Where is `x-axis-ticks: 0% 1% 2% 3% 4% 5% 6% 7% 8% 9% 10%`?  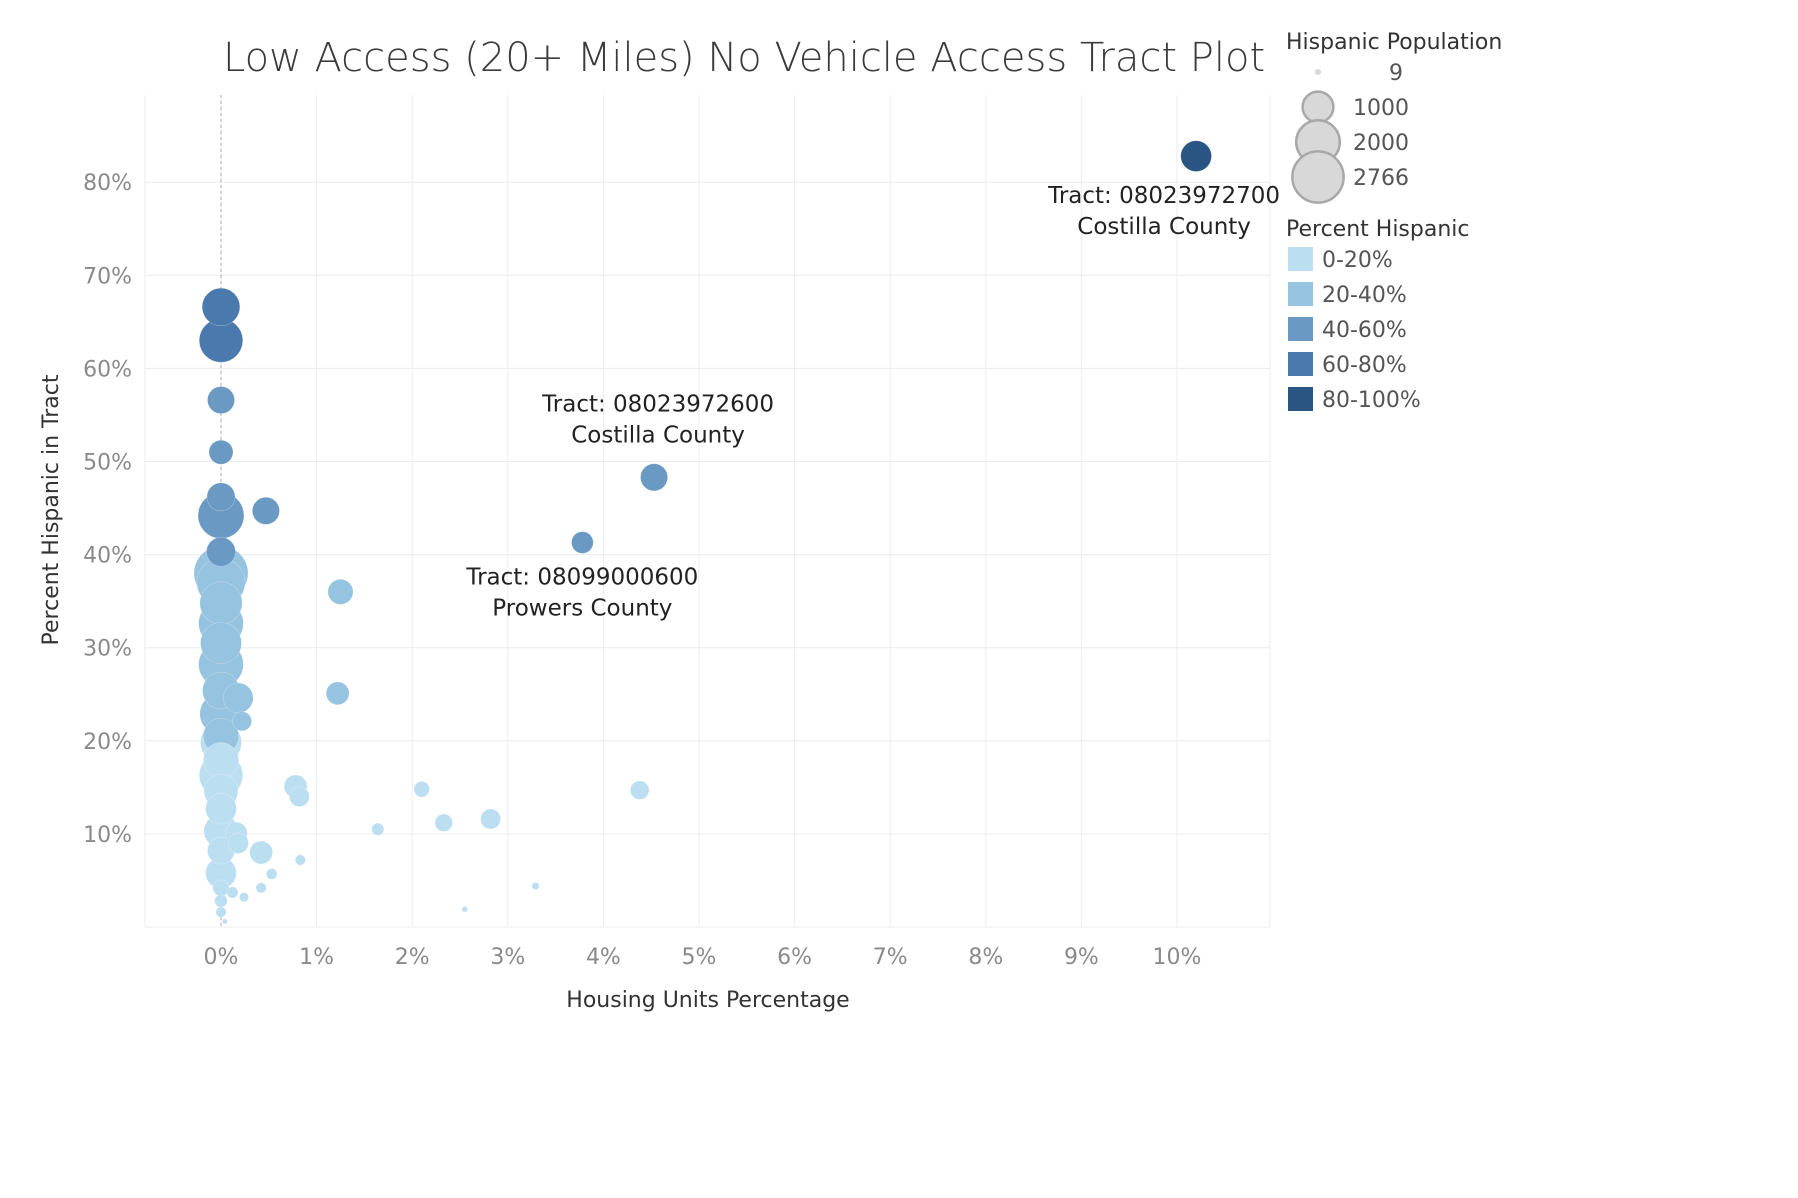 x-axis-ticks: 0% 1% 2% 3% 4% 5% 6% 7% 8% 9% 10% is located at coordinates (703, 957).